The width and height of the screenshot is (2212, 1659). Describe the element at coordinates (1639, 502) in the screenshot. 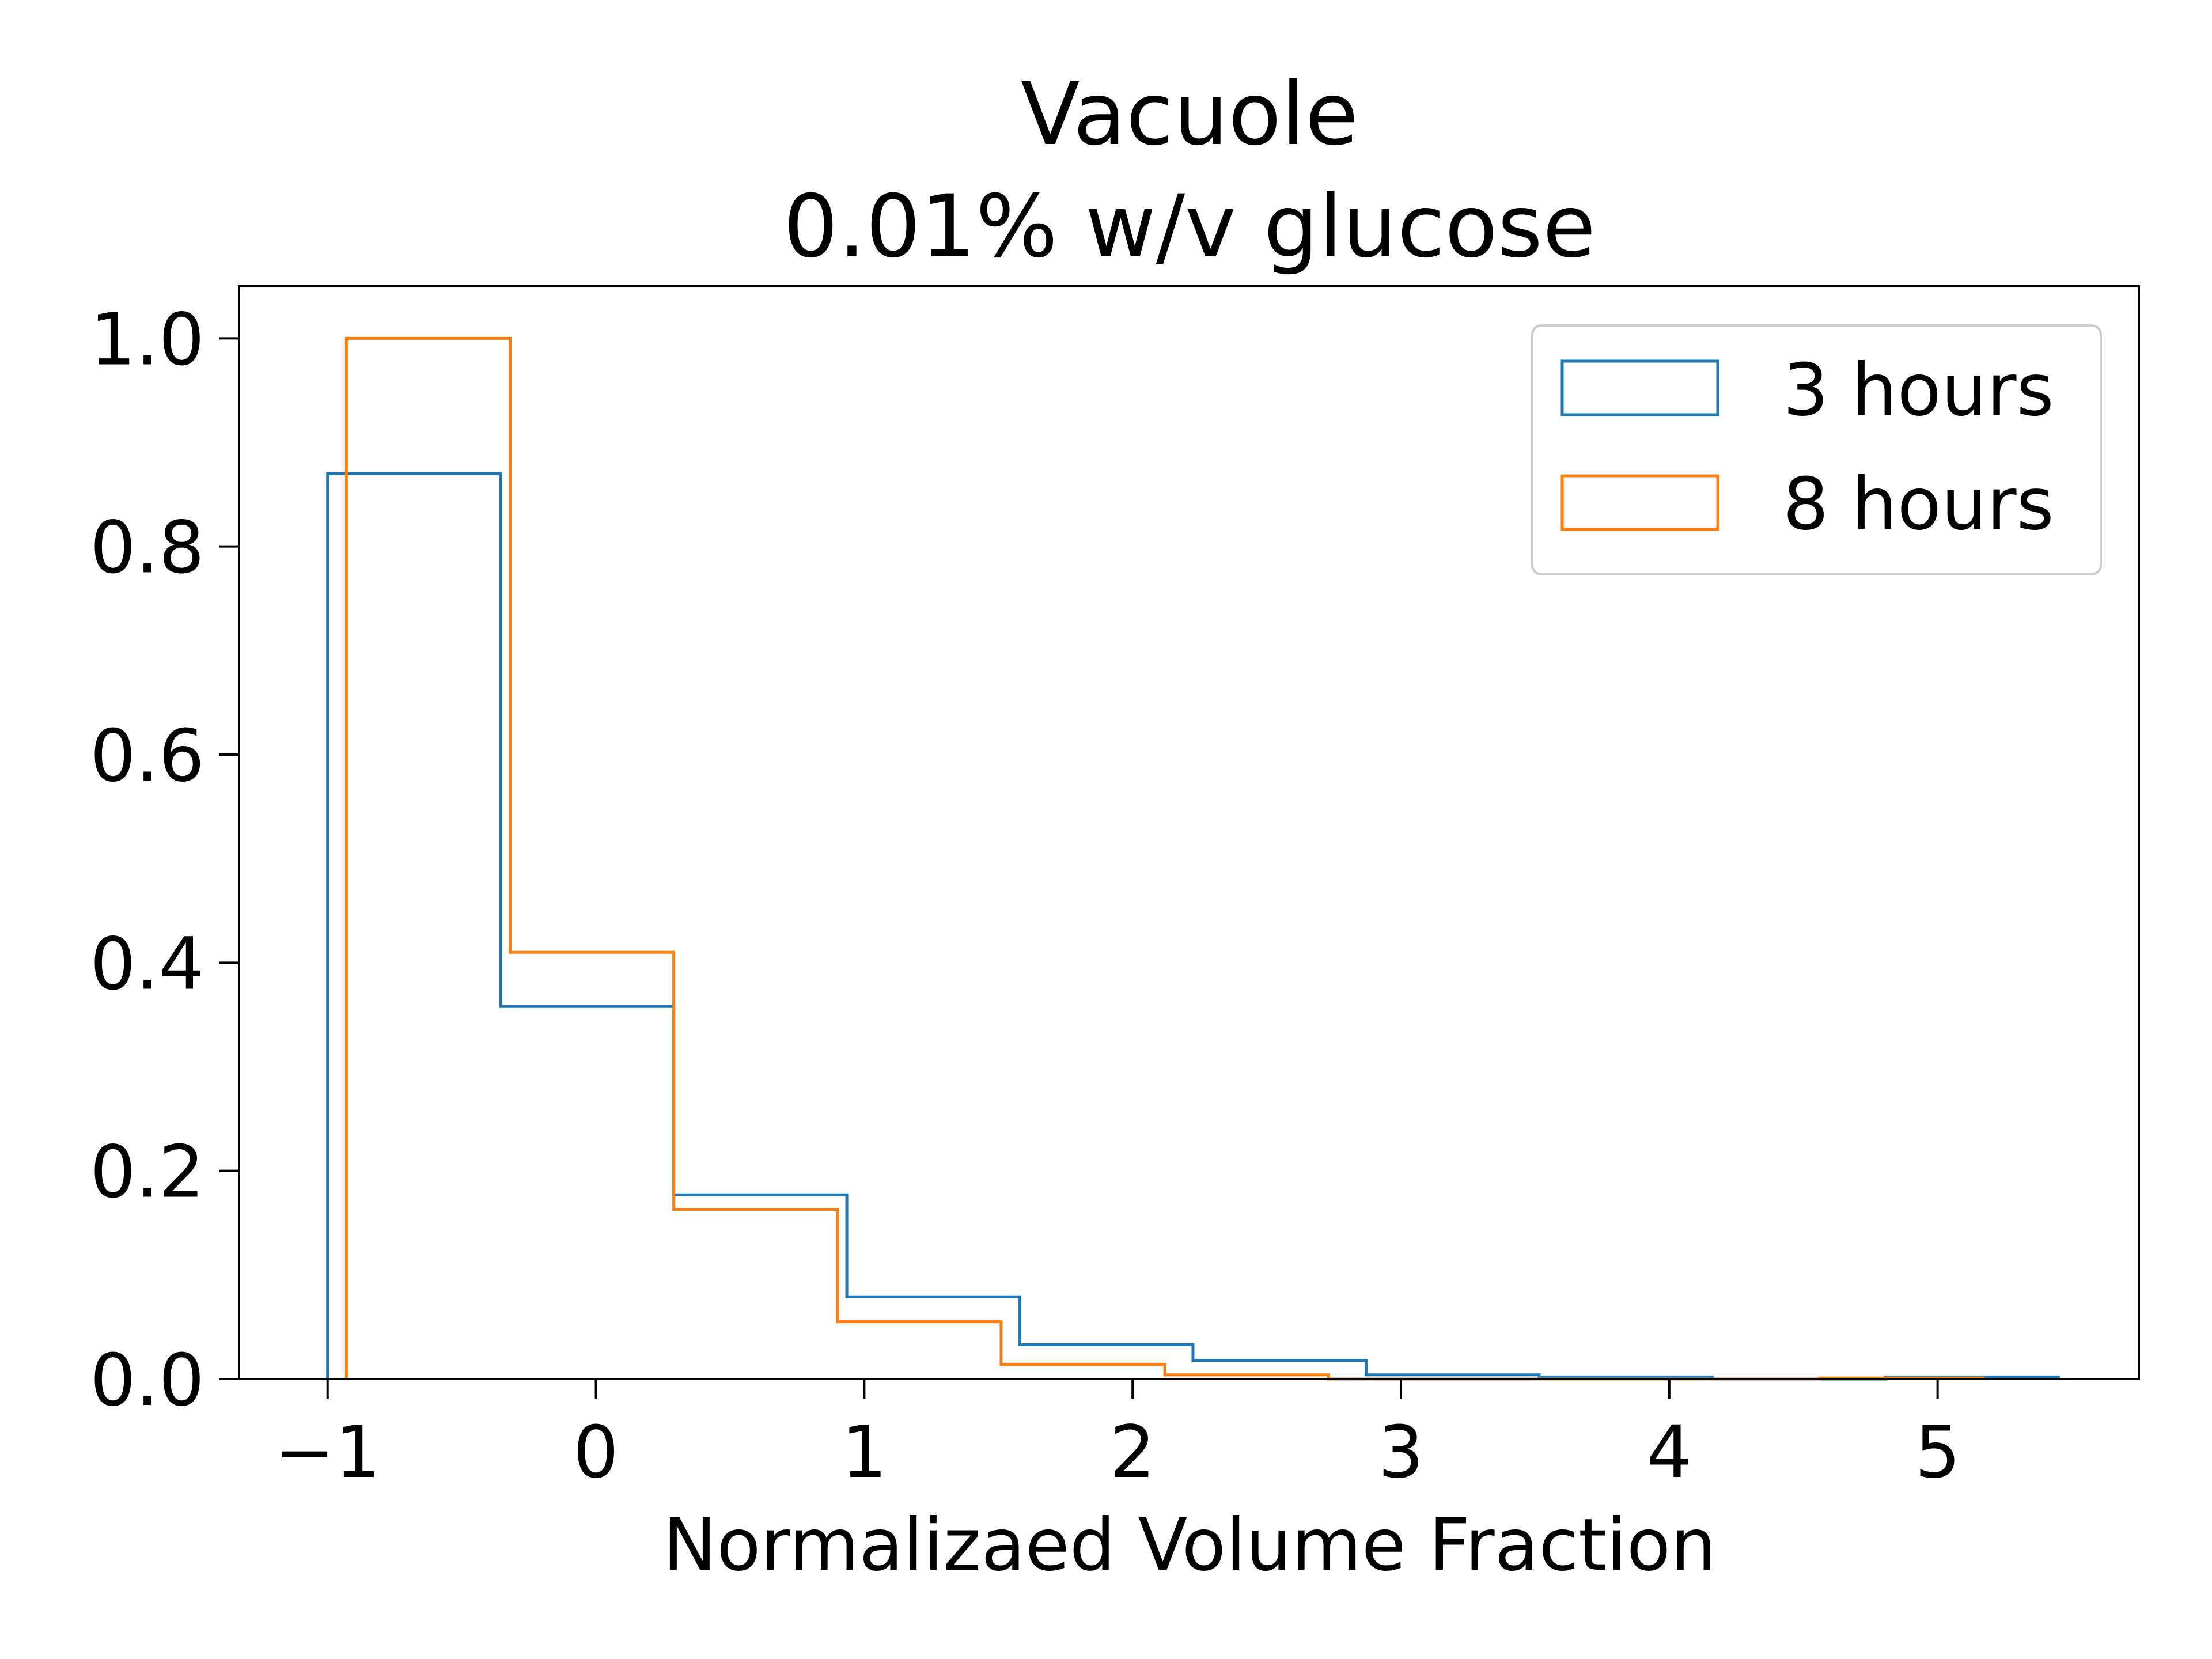

I see `legend-swatch-8-hours` at that location.